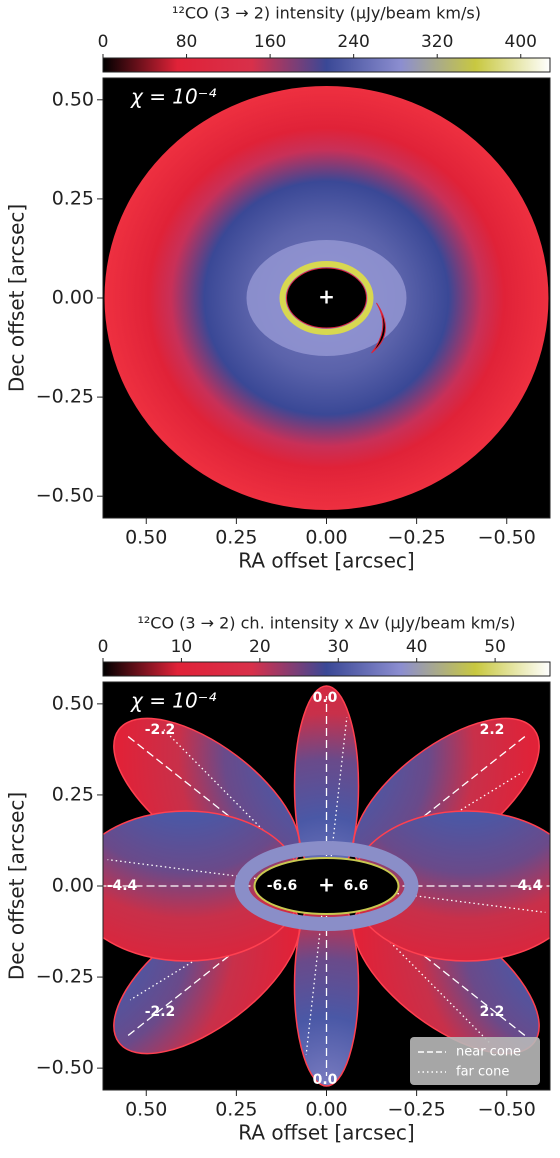  Describe the element at coordinates (122, 886) in the screenshot. I see `velocity-label: -4.4` at that location.